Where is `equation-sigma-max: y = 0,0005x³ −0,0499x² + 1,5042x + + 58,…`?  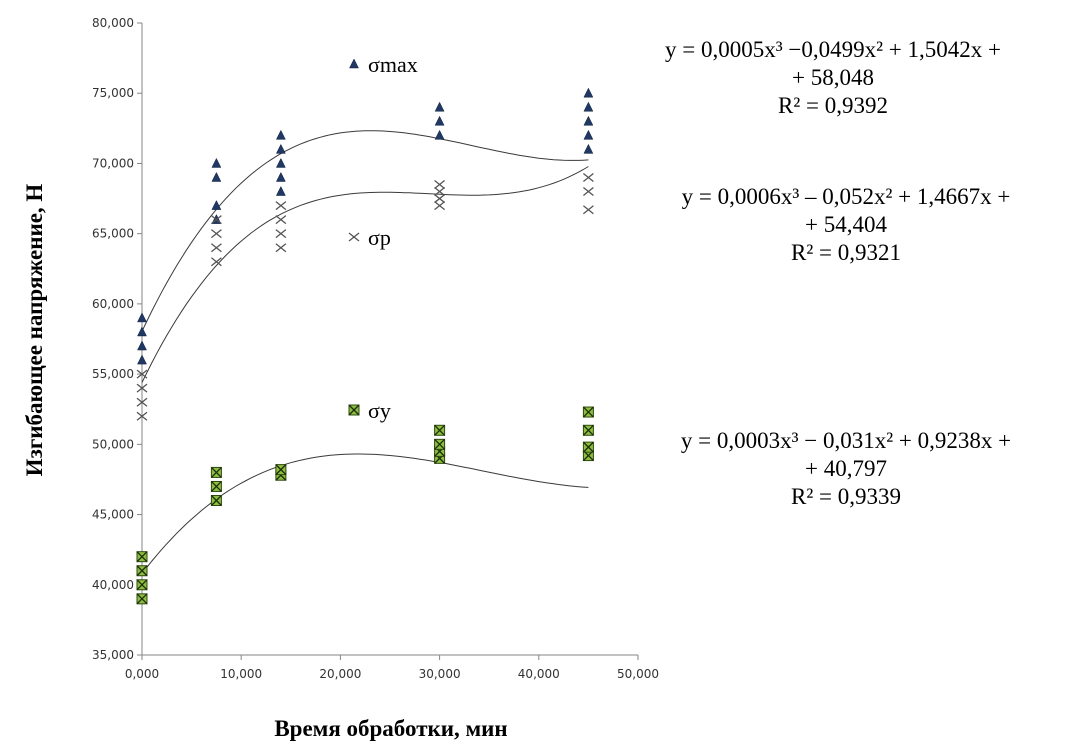 equation-sigma-max: y = 0,0005x³ −0,0499x² + 1,5042x + + 58,… is located at coordinates (833, 78).